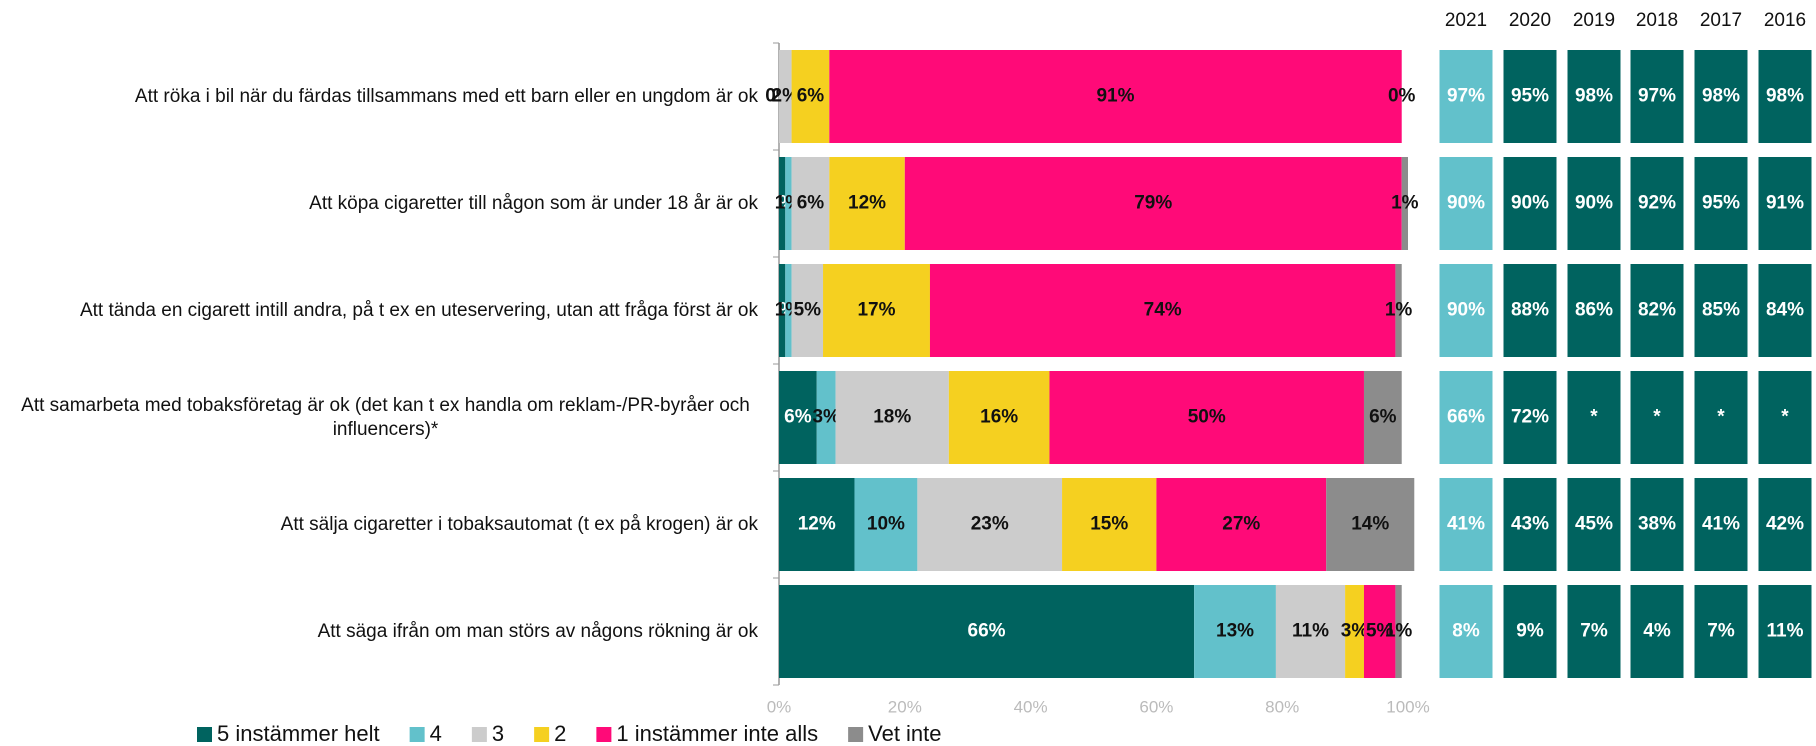 The width and height of the screenshot is (1816, 746). I want to click on year-value: 72%, so click(1530, 417).